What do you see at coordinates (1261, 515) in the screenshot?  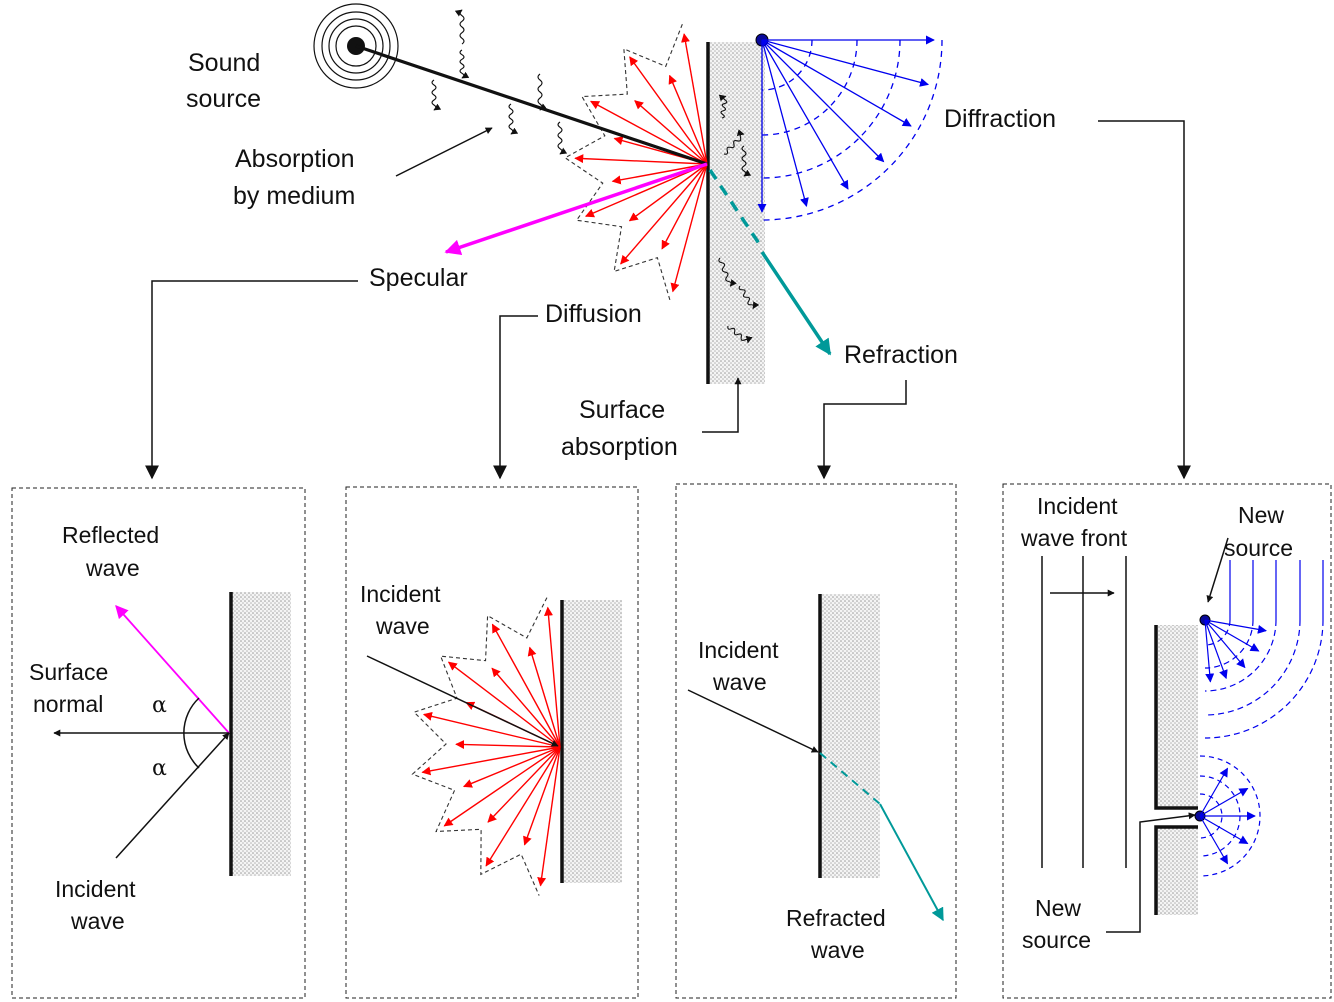 I see `new-source-top-label: New` at bounding box center [1261, 515].